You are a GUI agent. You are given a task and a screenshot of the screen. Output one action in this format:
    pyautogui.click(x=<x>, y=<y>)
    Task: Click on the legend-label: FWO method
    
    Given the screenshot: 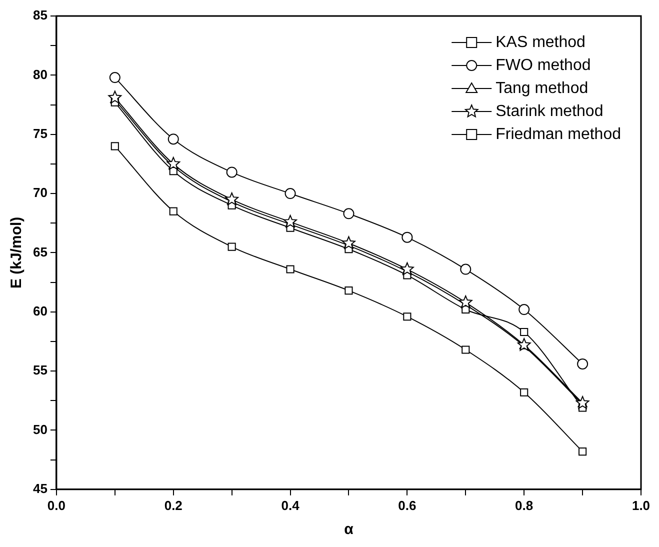 What is the action you would take?
    pyautogui.click(x=543, y=65)
    